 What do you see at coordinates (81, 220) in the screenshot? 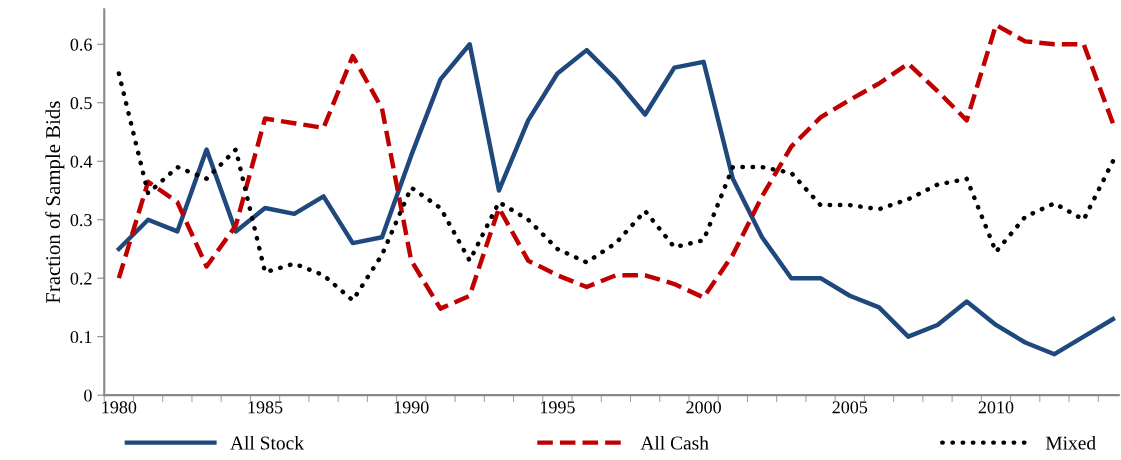
I see `y-tick-label: 0.3` at bounding box center [81, 220].